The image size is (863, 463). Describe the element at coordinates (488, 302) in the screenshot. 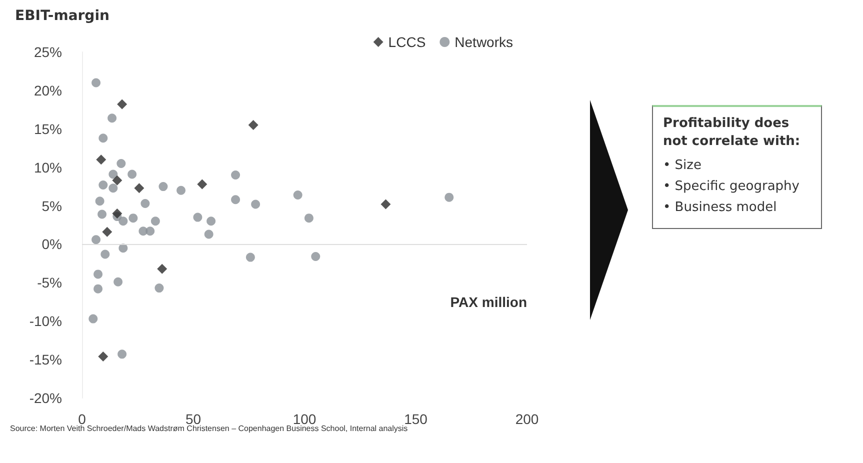

I see `x-axis-title: PAX million` at that location.